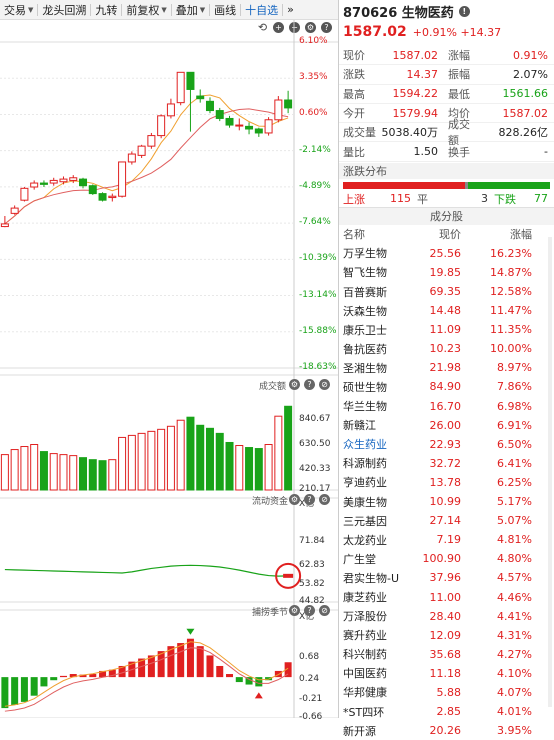 Image resolution: width=554 pixels, height=740 pixels. I want to click on component-row: 百普赛斯 69.35 12.58%, so click(446, 291).